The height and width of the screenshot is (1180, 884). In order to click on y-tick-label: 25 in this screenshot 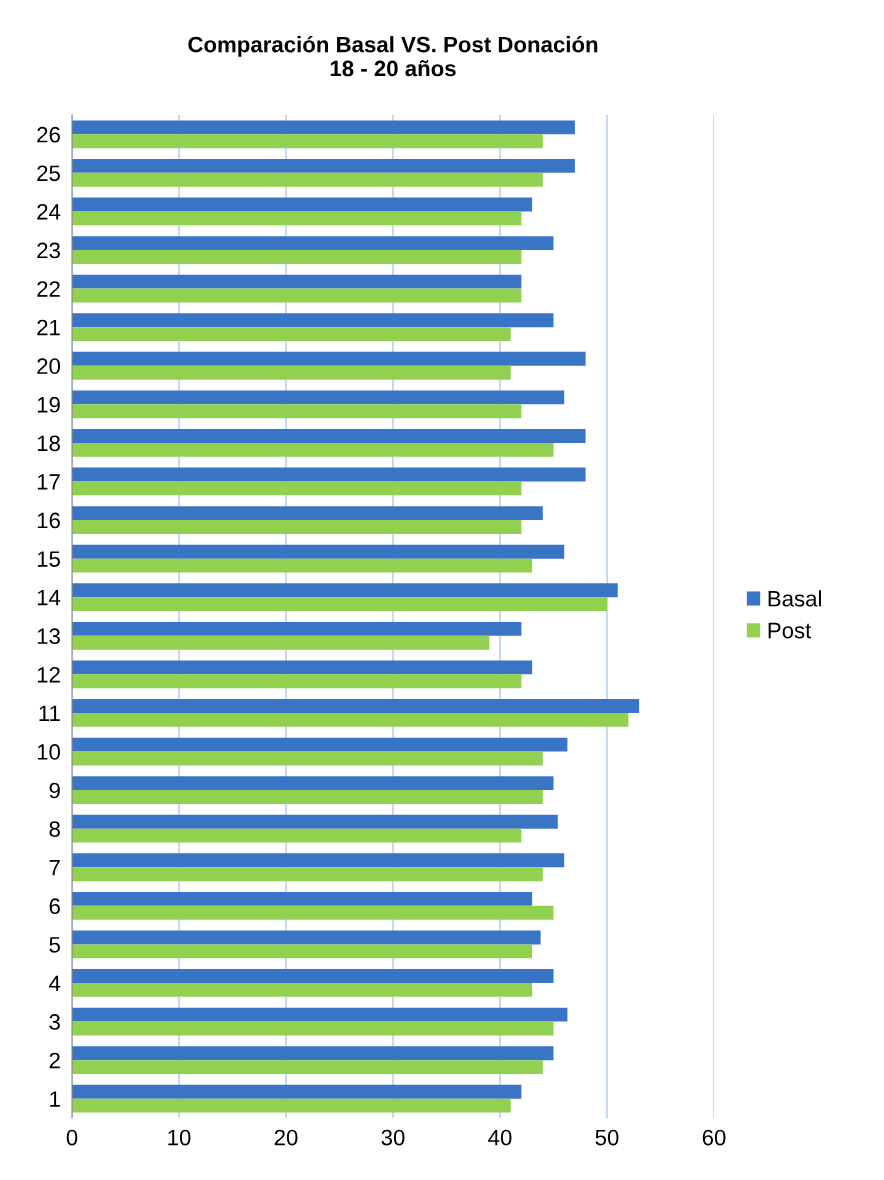, I will do `click(48, 173)`.